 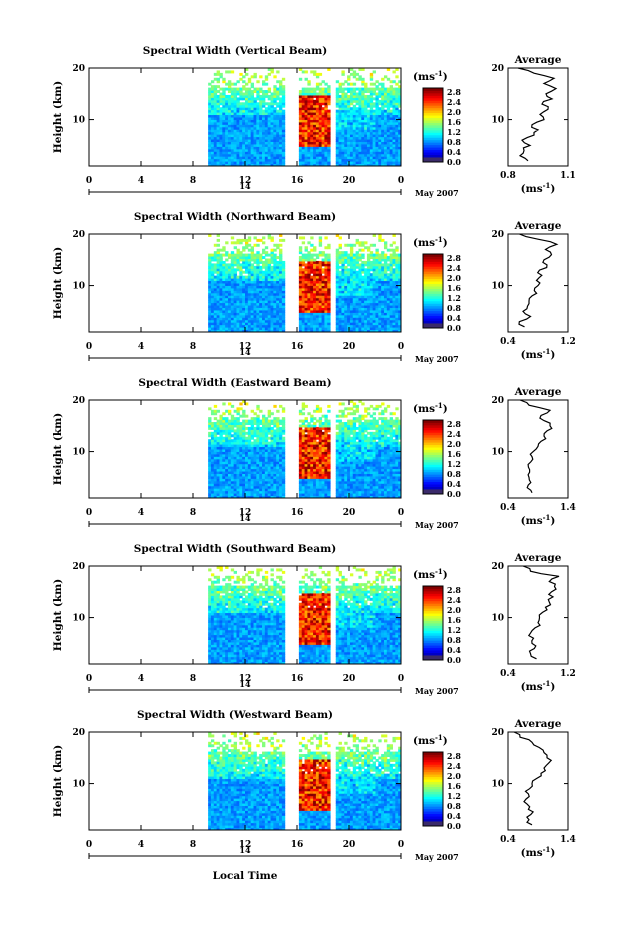 I want to click on colorbar-tick-label: 2.0, so click(x=454, y=112).